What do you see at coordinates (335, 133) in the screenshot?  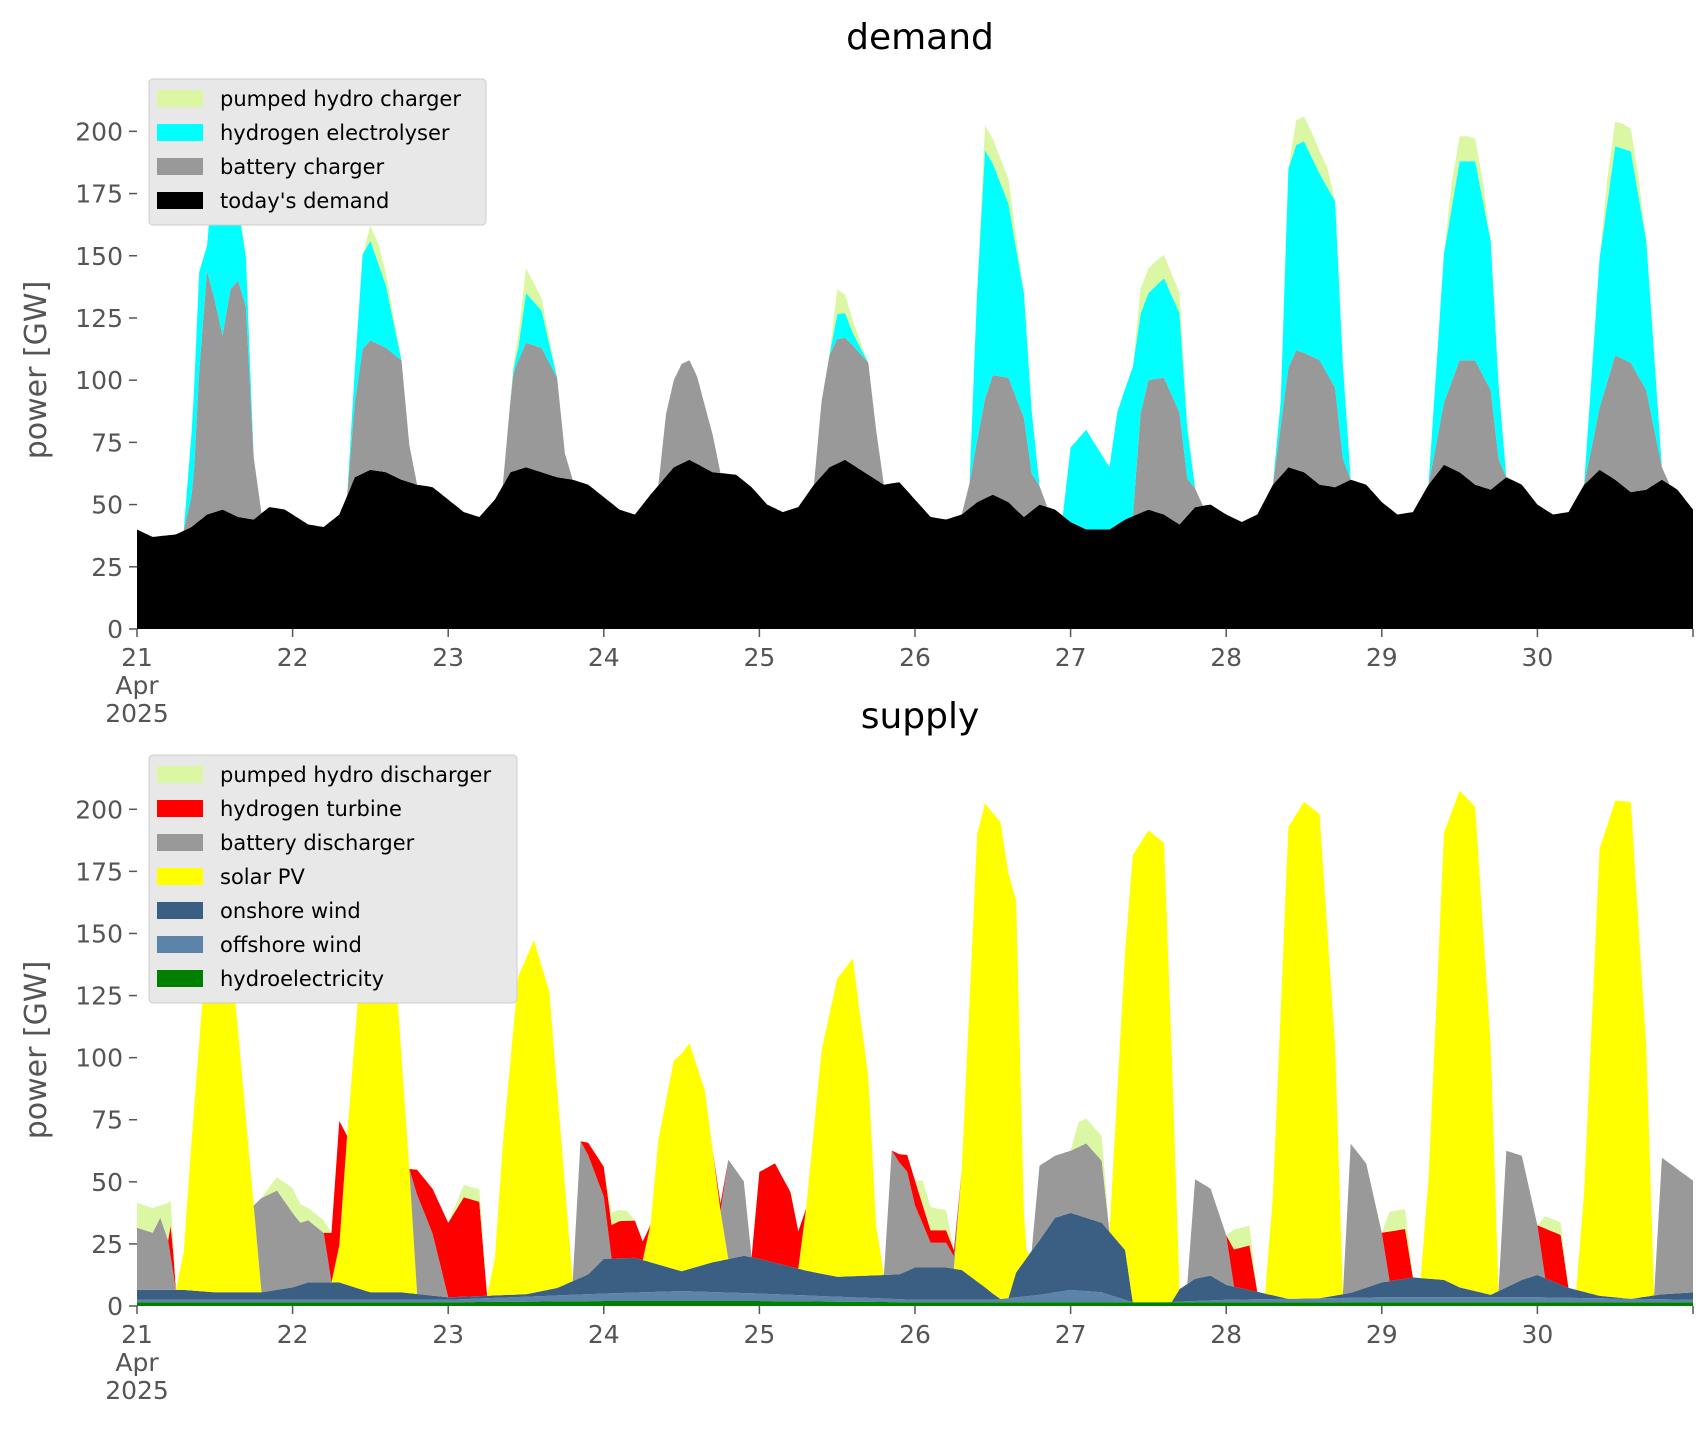 I see `demand-legend-label-hydrogen-electrolyser: hydrogen electrolyser` at bounding box center [335, 133].